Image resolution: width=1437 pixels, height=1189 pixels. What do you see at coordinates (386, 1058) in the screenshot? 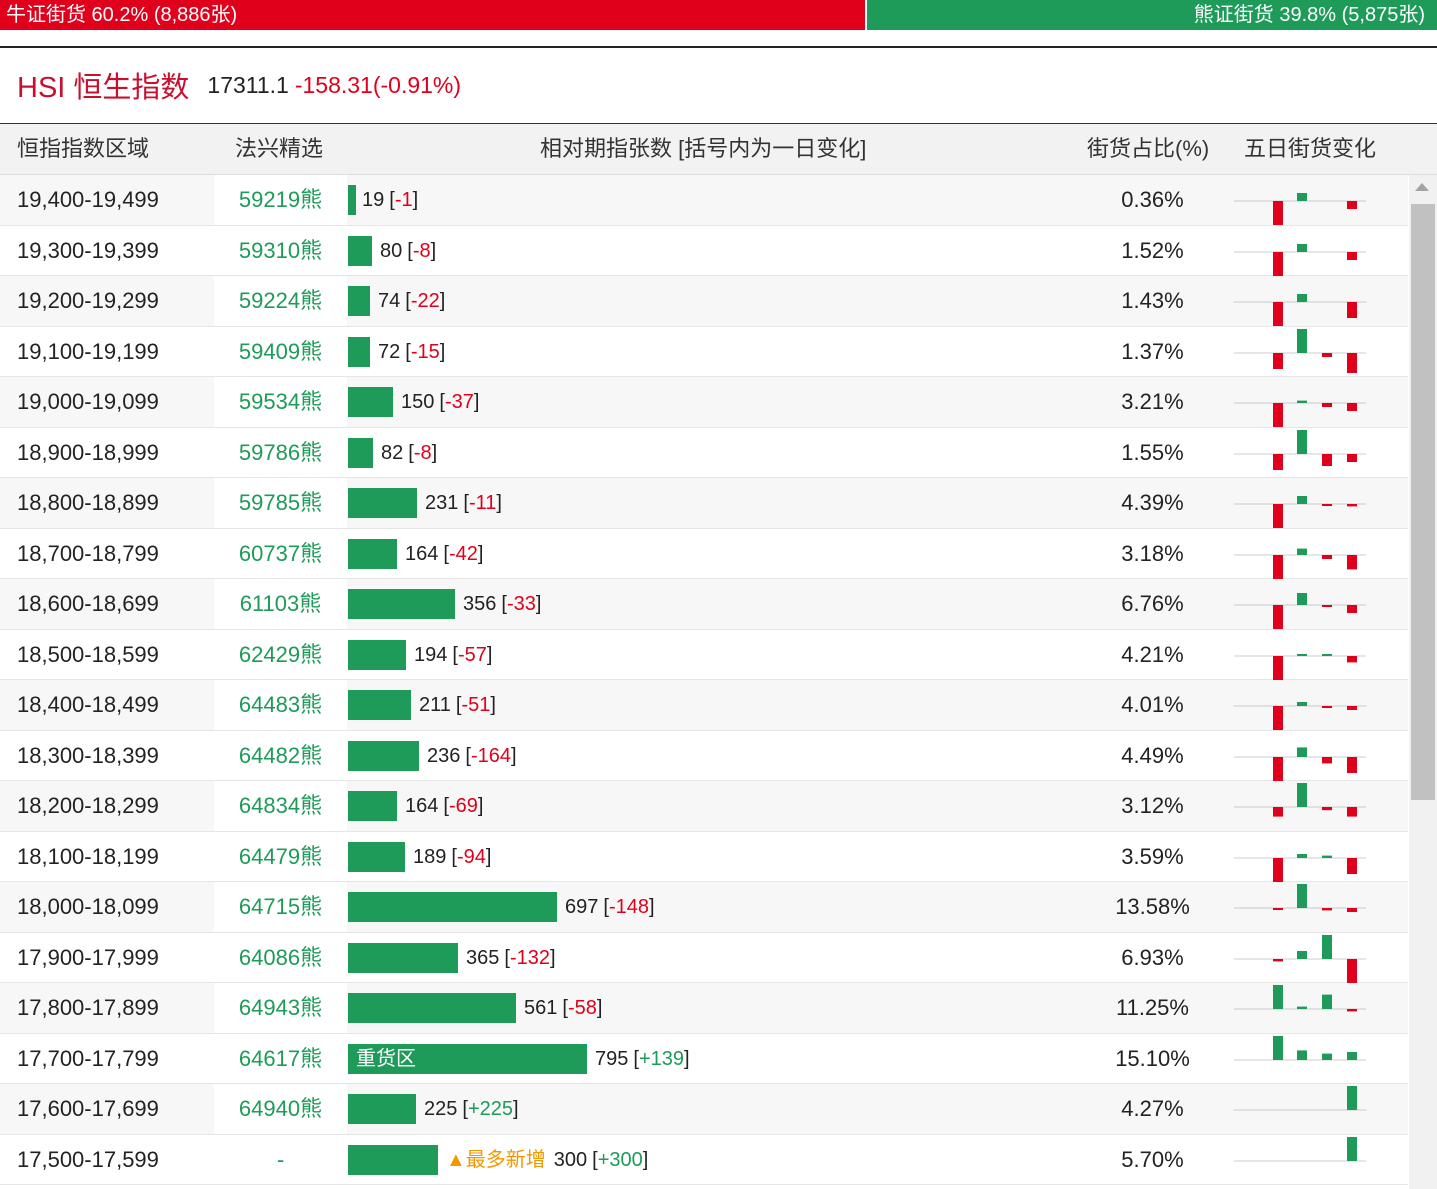
I see `heavy-zone-label: 重货区` at bounding box center [386, 1058].